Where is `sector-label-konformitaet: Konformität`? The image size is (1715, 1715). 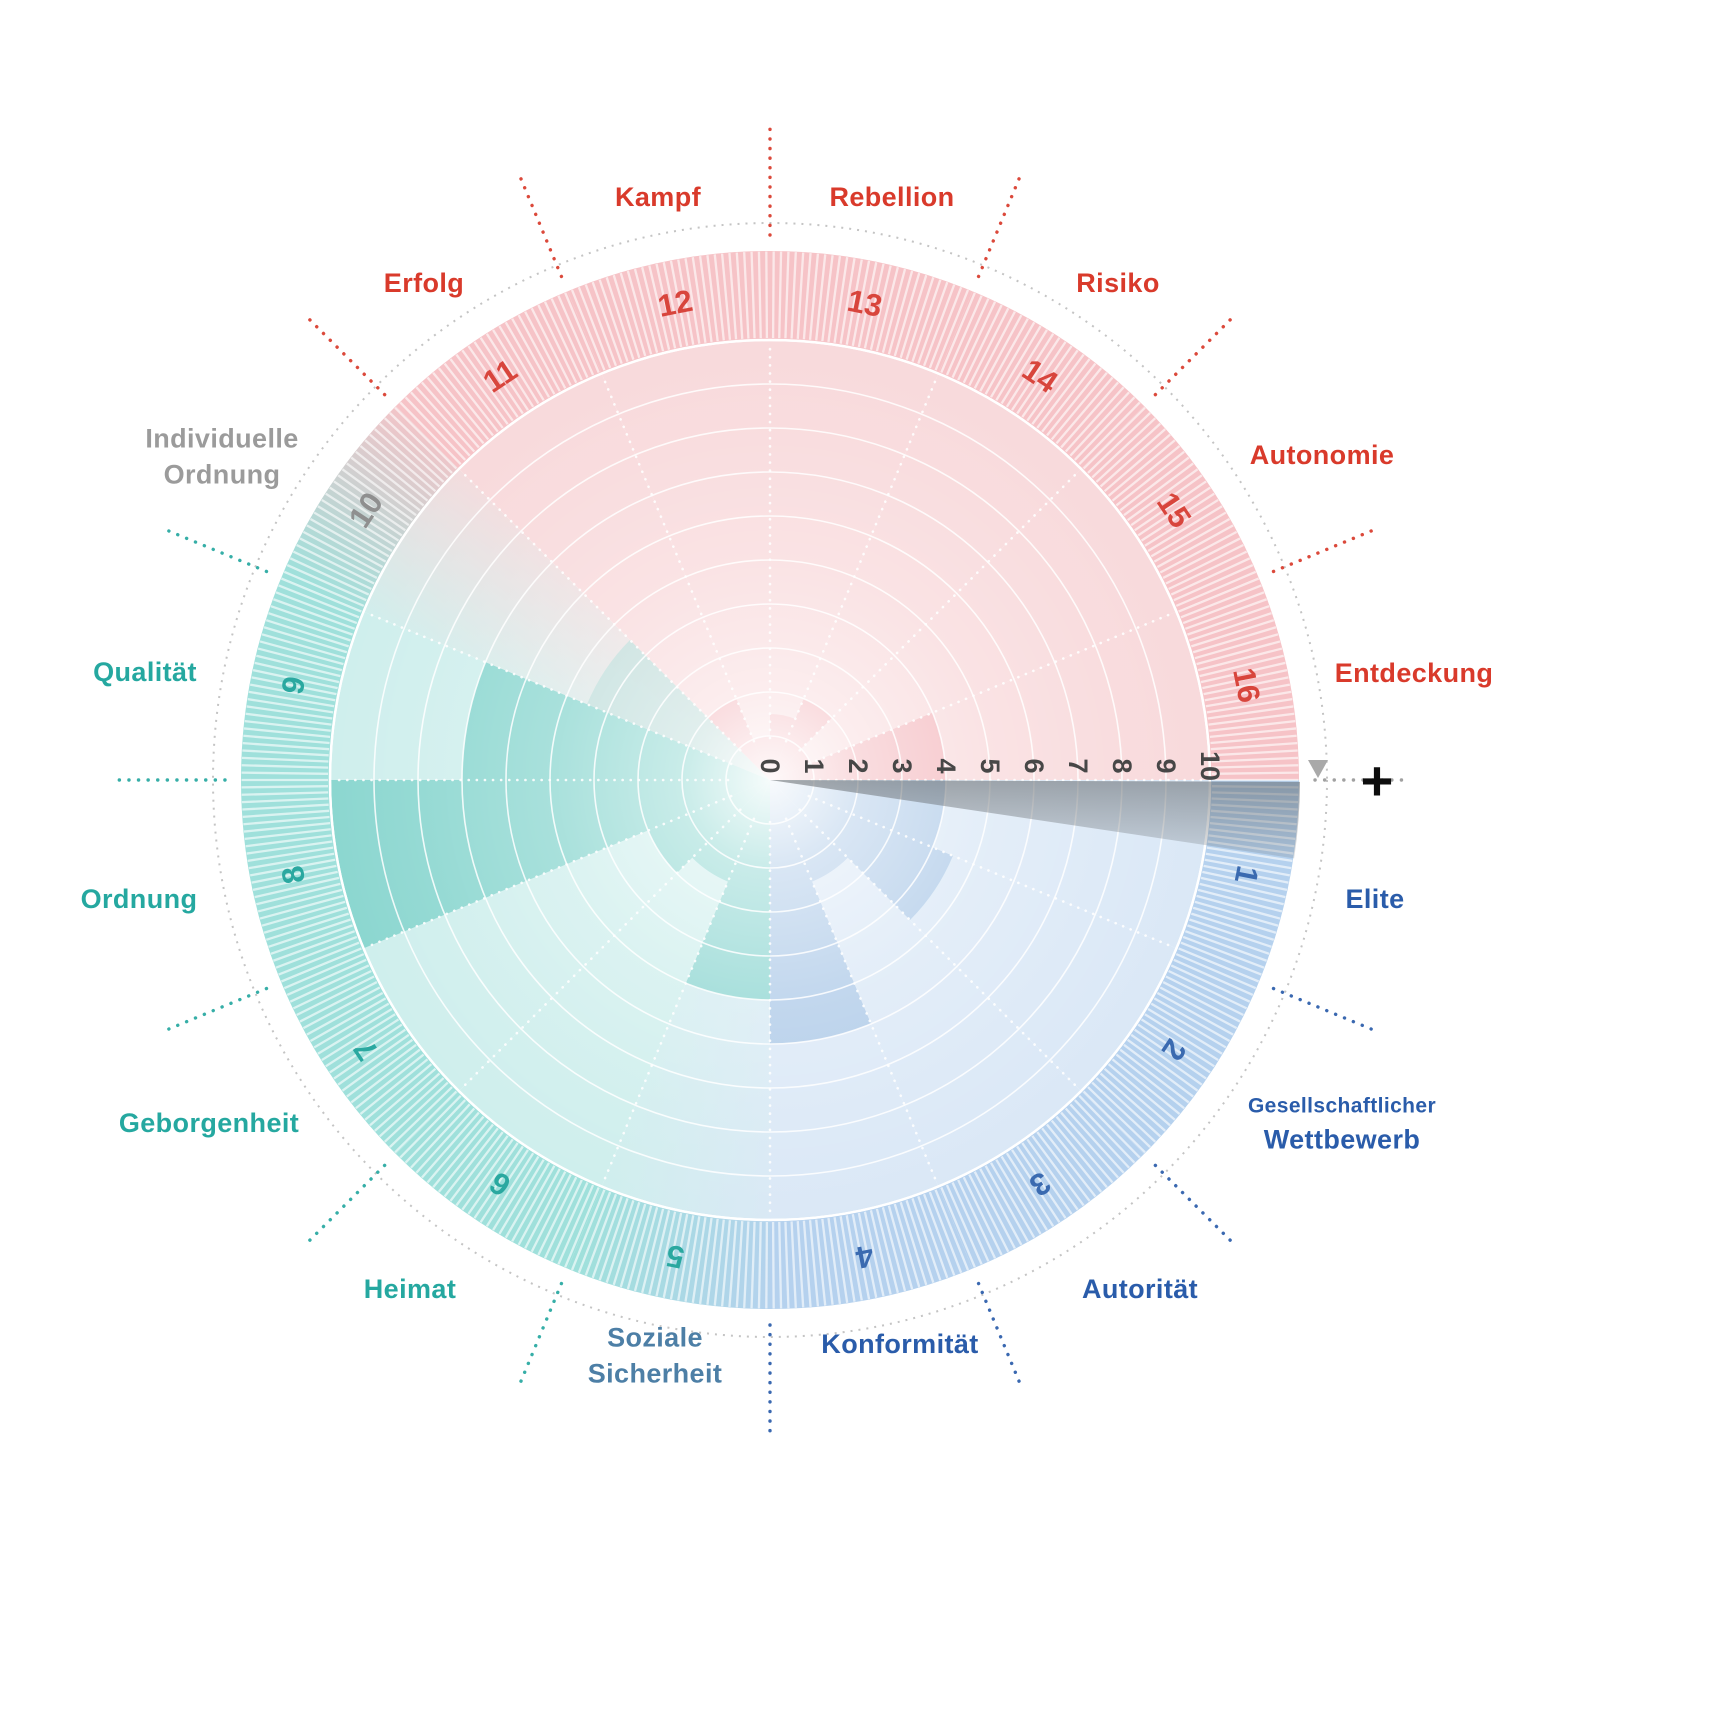 sector-label-konformitaet: Konformität is located at coordinates (900, 1344).